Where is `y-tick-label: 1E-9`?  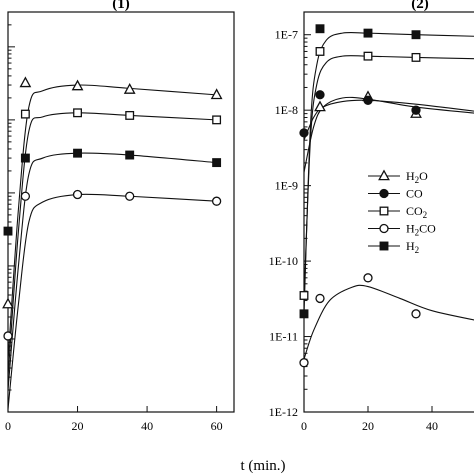 y-tick-label: 1E-9 is located at coordinates (286, 186).